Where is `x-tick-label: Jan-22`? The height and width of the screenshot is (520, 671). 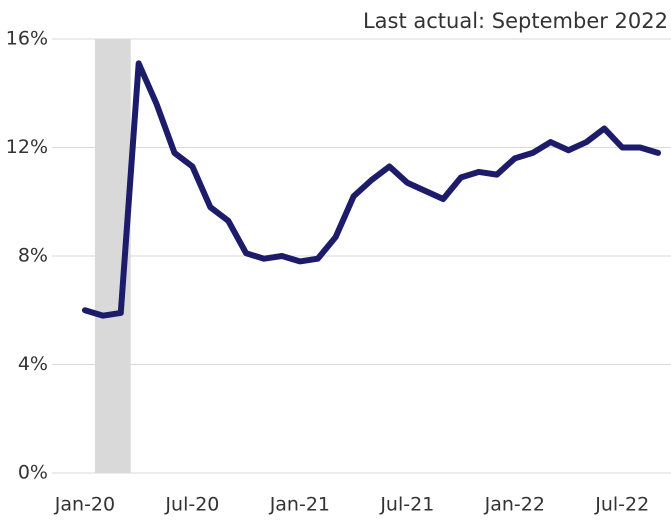
x-tick-label: Jan-22 is located at coordinates (514, 505).